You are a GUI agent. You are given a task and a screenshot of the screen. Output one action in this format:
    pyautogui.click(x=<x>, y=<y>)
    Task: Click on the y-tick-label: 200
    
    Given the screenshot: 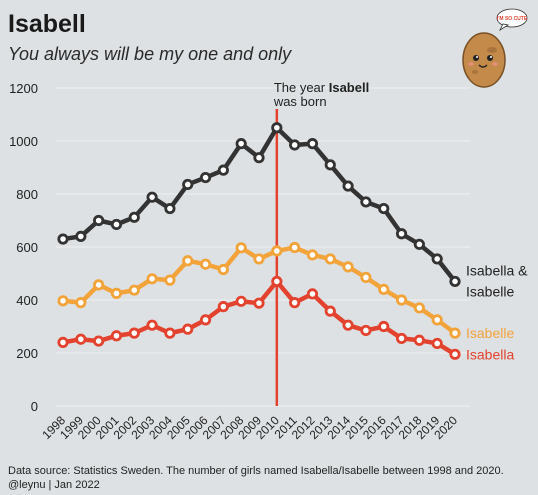 What is the action you would take?
    pyautogui.click(x=27, y=353)
    